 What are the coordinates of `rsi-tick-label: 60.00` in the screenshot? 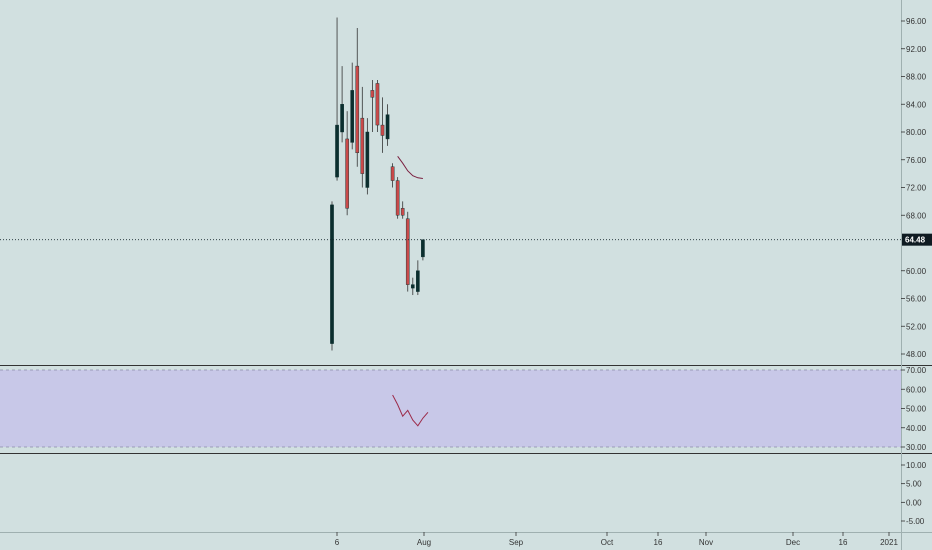 It's located at (916, 389).